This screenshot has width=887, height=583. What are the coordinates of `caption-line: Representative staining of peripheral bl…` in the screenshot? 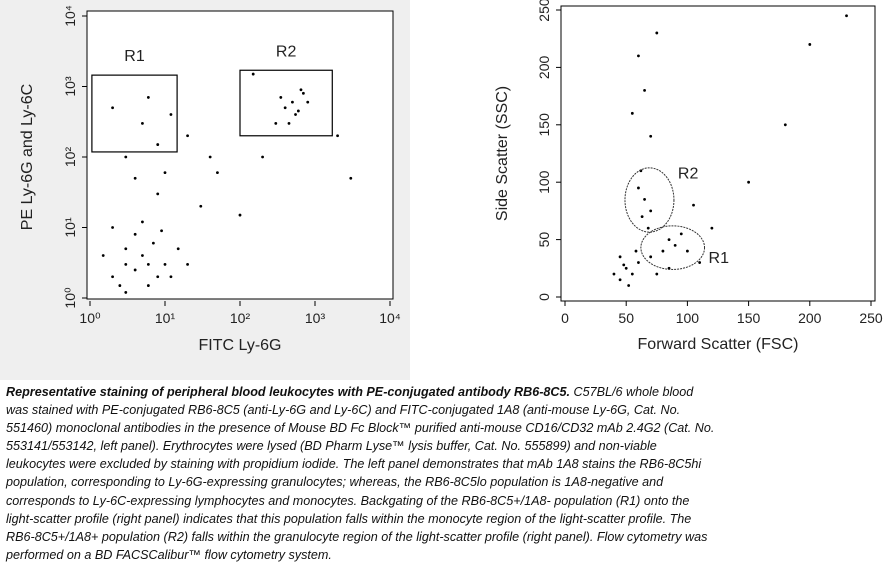 It's located at (443, 392).